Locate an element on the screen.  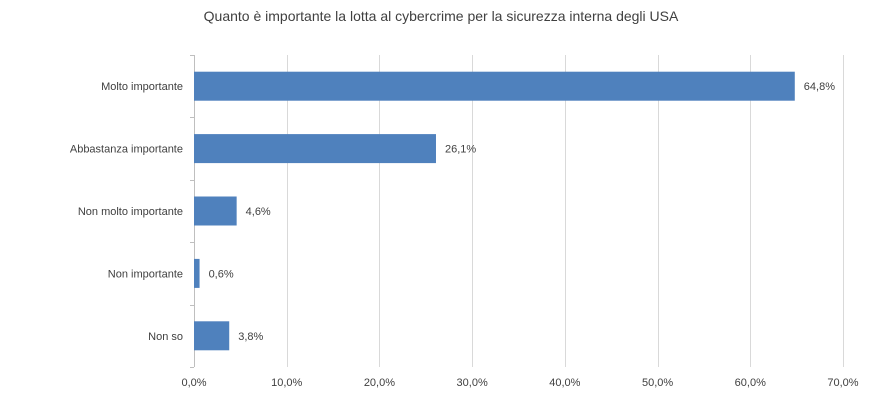
x-tick-label: 10,0% is located at coordinates (286, 383).